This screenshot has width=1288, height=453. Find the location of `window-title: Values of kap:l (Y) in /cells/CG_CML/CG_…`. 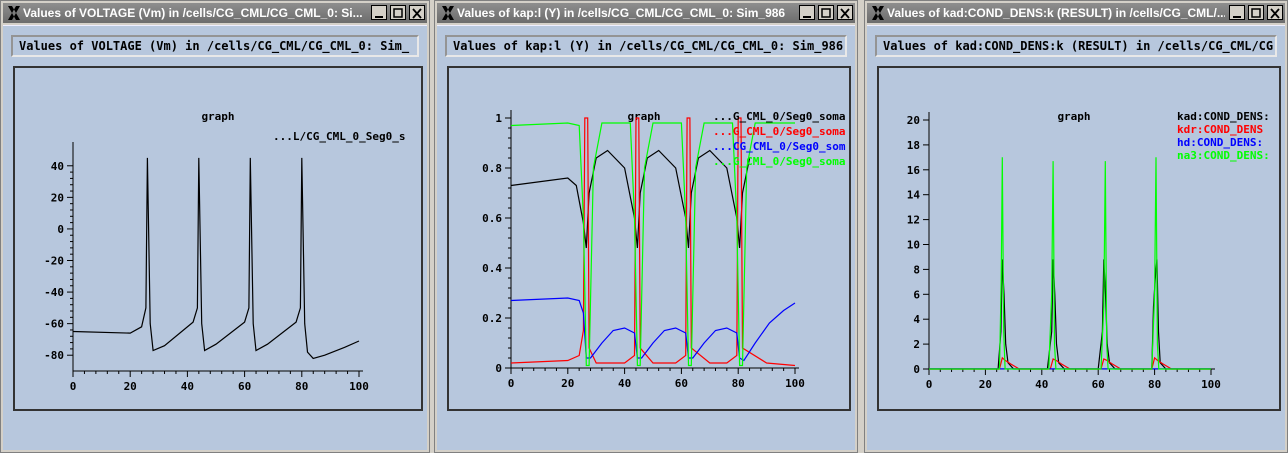

window-title: Values of kap:l (Y) in /cells/CG_CML/CG_… is located at coordinates (621, 13).